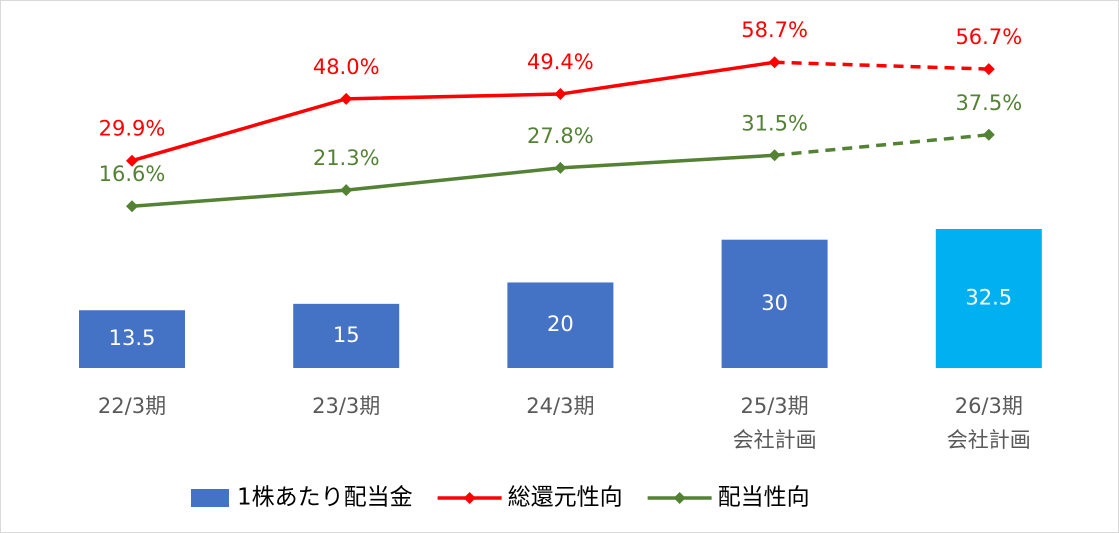 This screenshot has width=1119, height=533. Describe the element at coordinates (346, 67) in the screenshot. I see `data-label: 48.0%` at that location.